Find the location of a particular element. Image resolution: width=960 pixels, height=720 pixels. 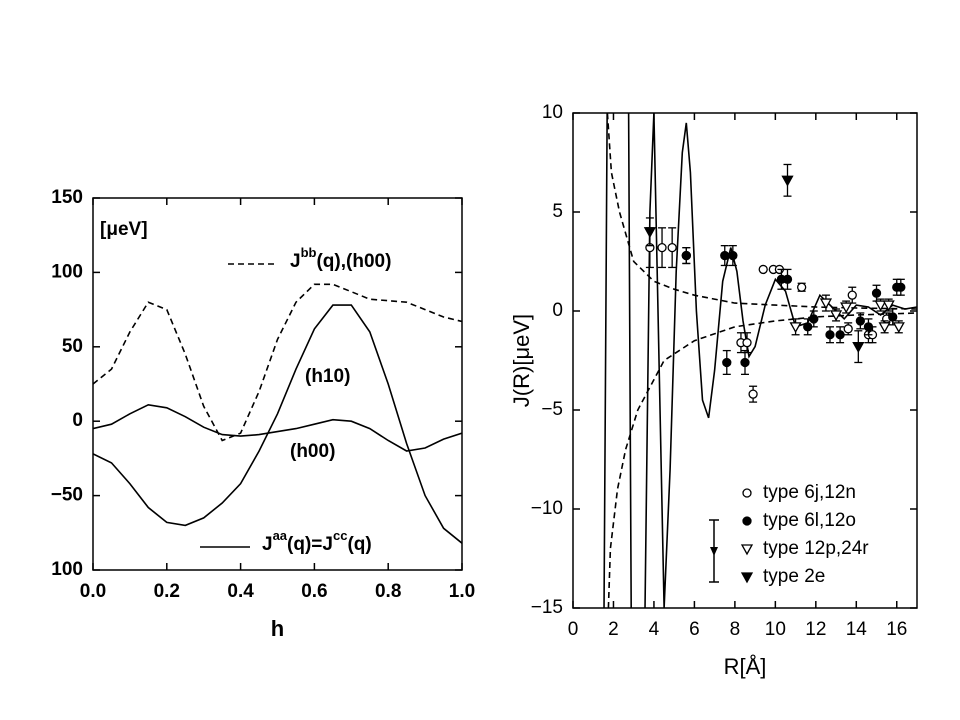

y-tick-label: −5 is located at coordinates (552, 409).